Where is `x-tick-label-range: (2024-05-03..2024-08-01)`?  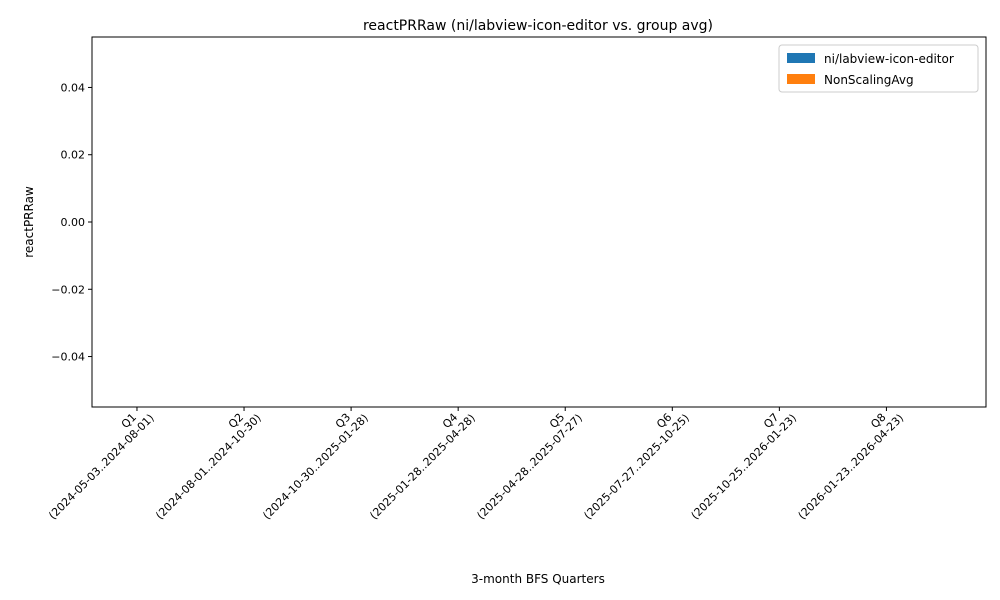
x-tick-label-range: (2024-05-03..2024-08-01) is located at coordinates (101, 466).